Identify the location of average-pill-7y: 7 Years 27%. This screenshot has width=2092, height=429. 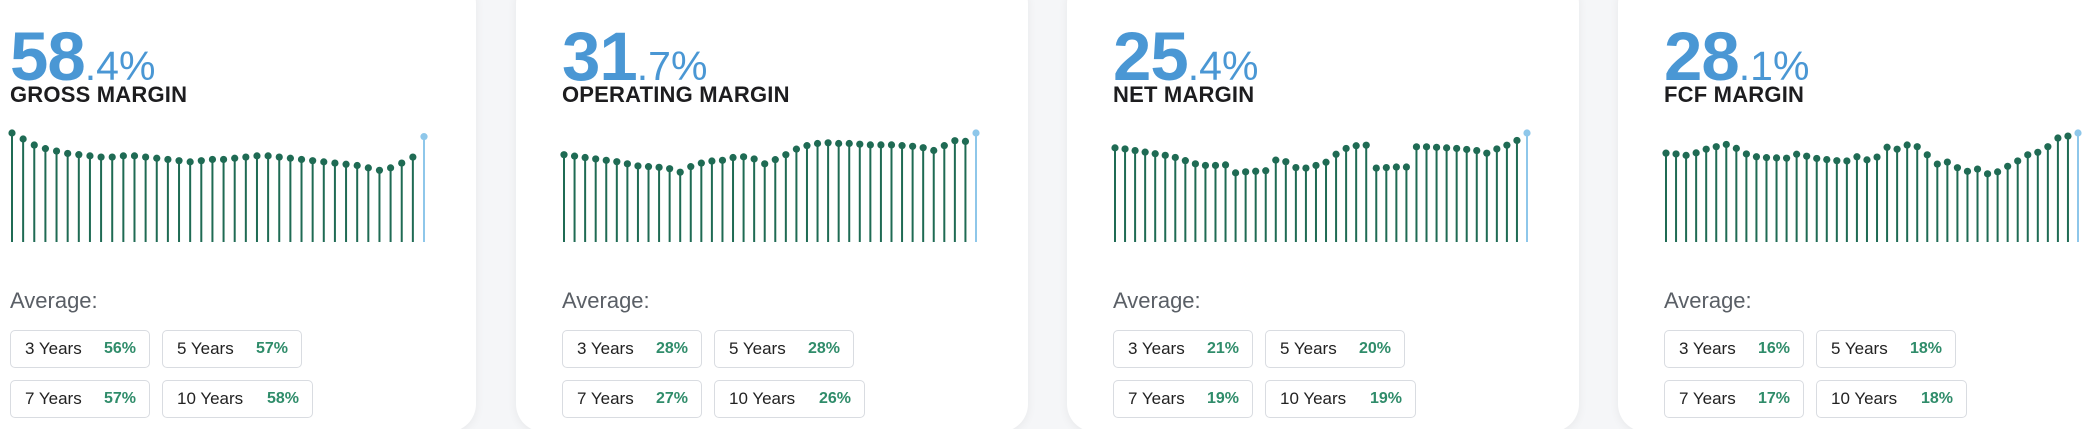
(632, 399).